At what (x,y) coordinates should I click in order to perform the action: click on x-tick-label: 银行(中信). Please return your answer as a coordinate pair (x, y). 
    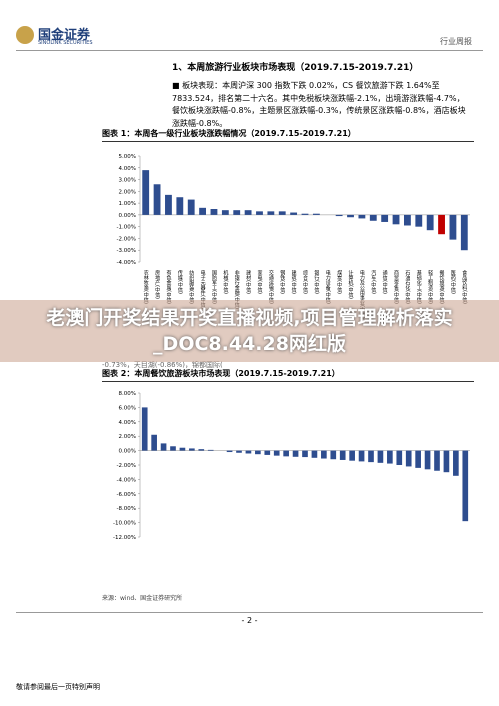
    Looking at the image, I should click on (316, 281).